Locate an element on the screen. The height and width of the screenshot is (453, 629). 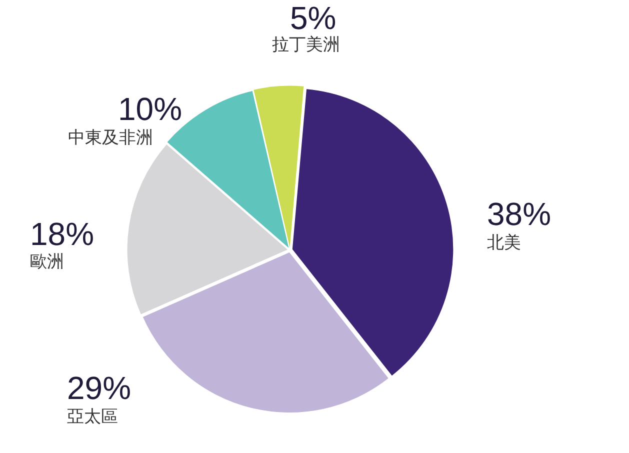
data-label: 29% is located at coordinates (99, 388).